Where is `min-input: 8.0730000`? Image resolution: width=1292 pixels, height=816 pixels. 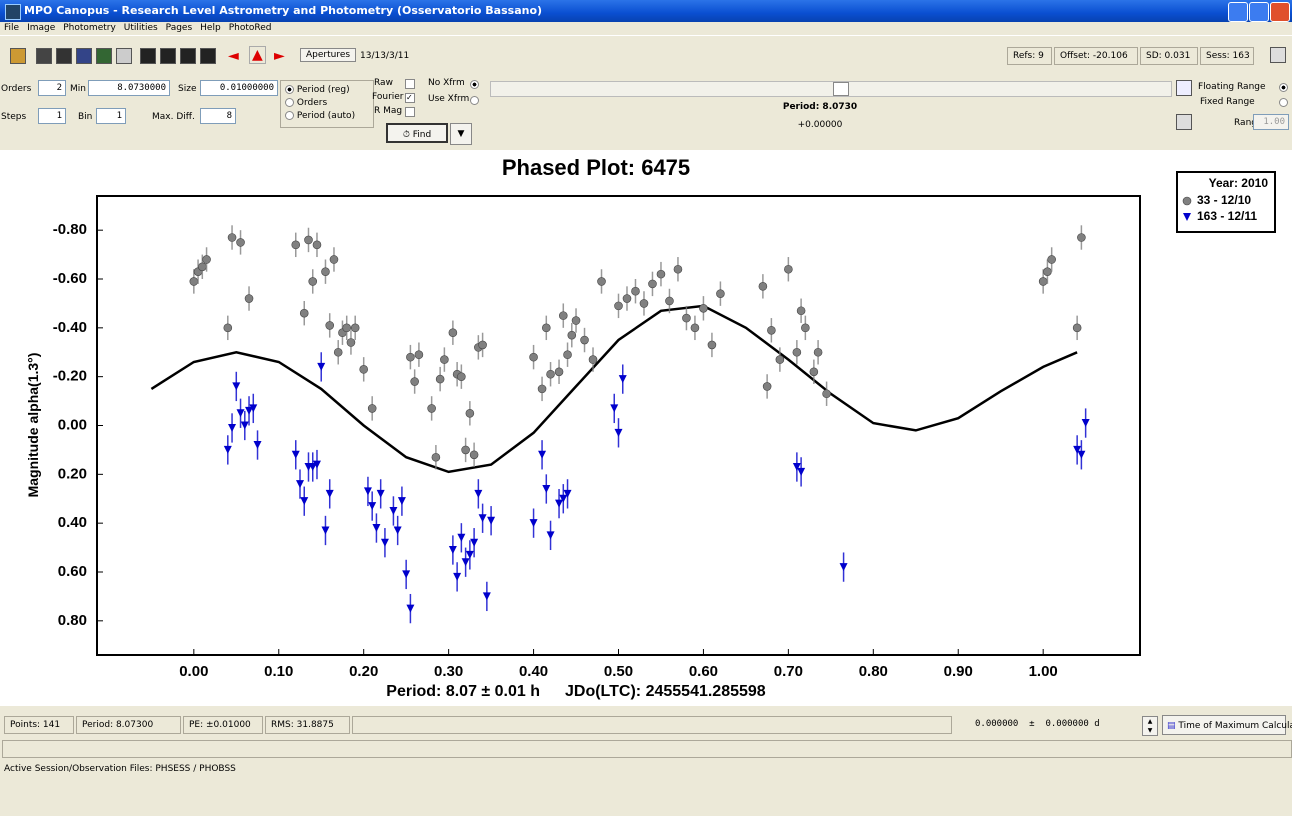
min-input: 8.0730000 is located at coordinates (129, 88).